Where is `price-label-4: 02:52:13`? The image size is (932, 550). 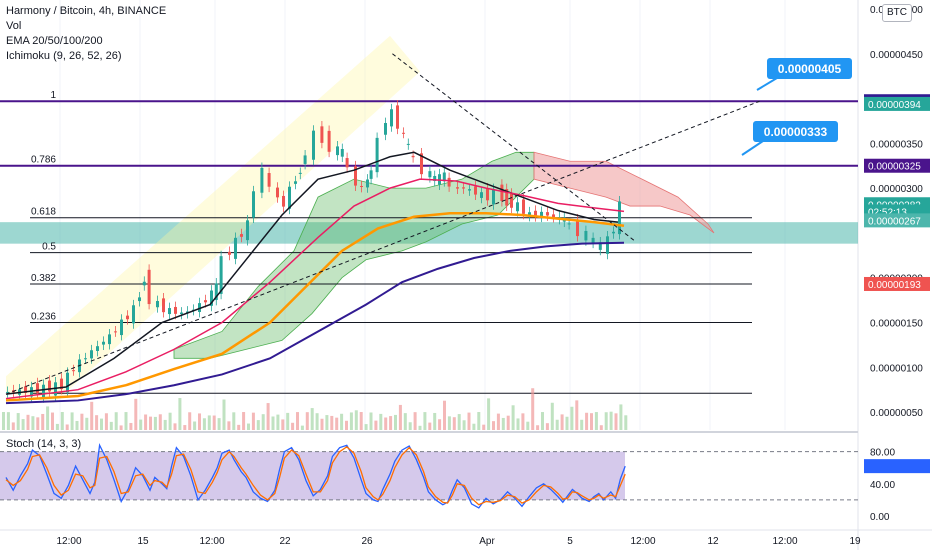
price-label-4: 02:52:13 is located at coordinates (887, 212).